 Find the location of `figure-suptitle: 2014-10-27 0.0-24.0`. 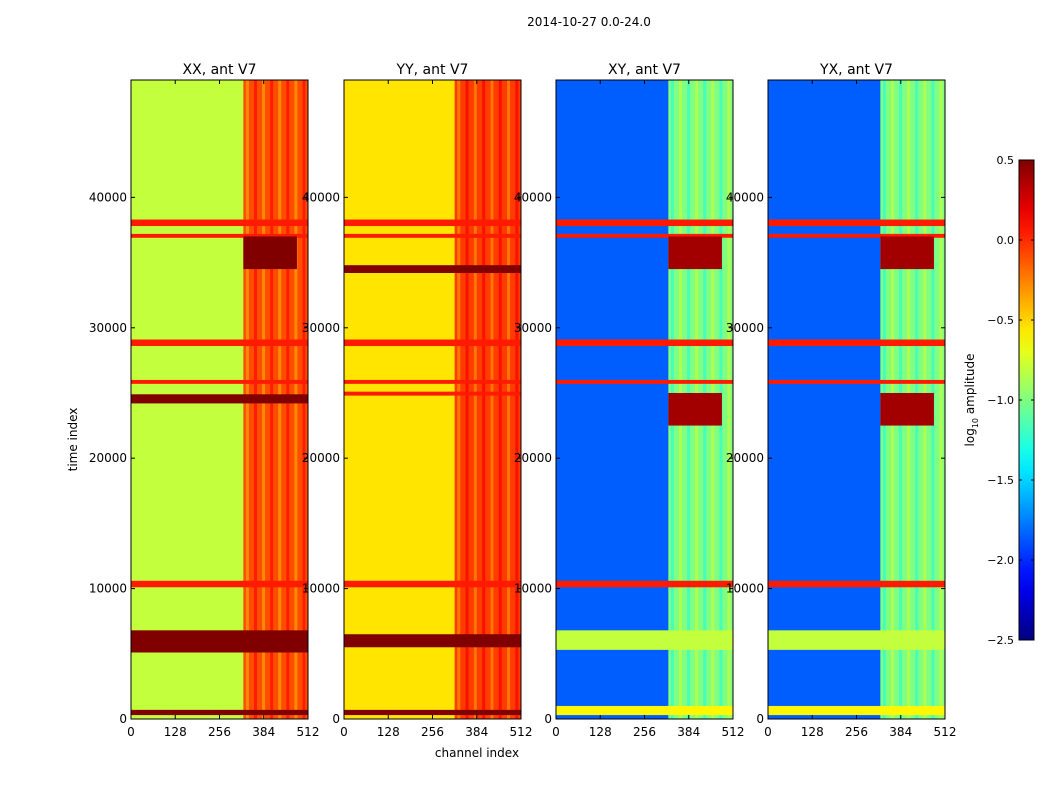

figure-suptitle: 2014-10-27 0.0-24.0 is located at coordinates (589, 22).